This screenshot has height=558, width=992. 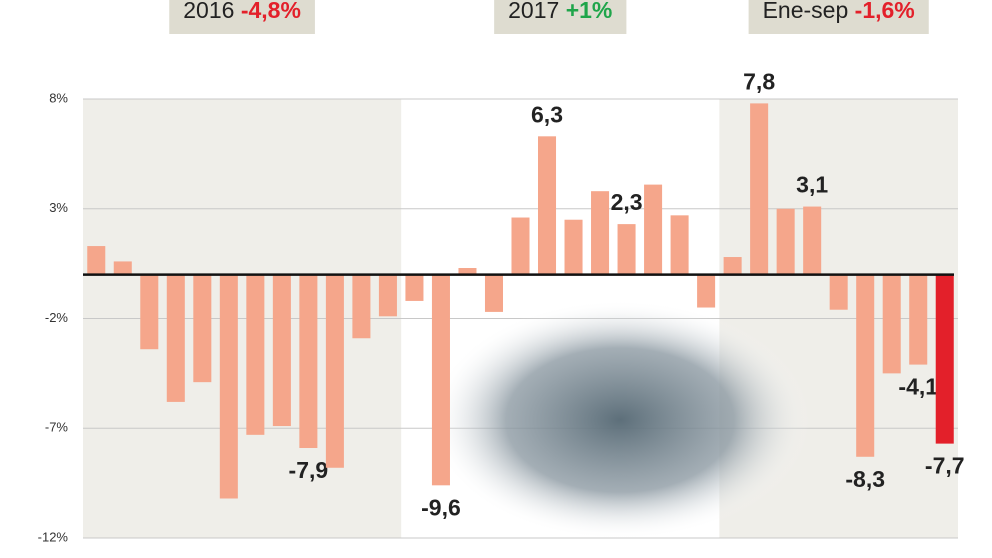 I want to click on value-label: -7,9, so click(x=309, y=470).